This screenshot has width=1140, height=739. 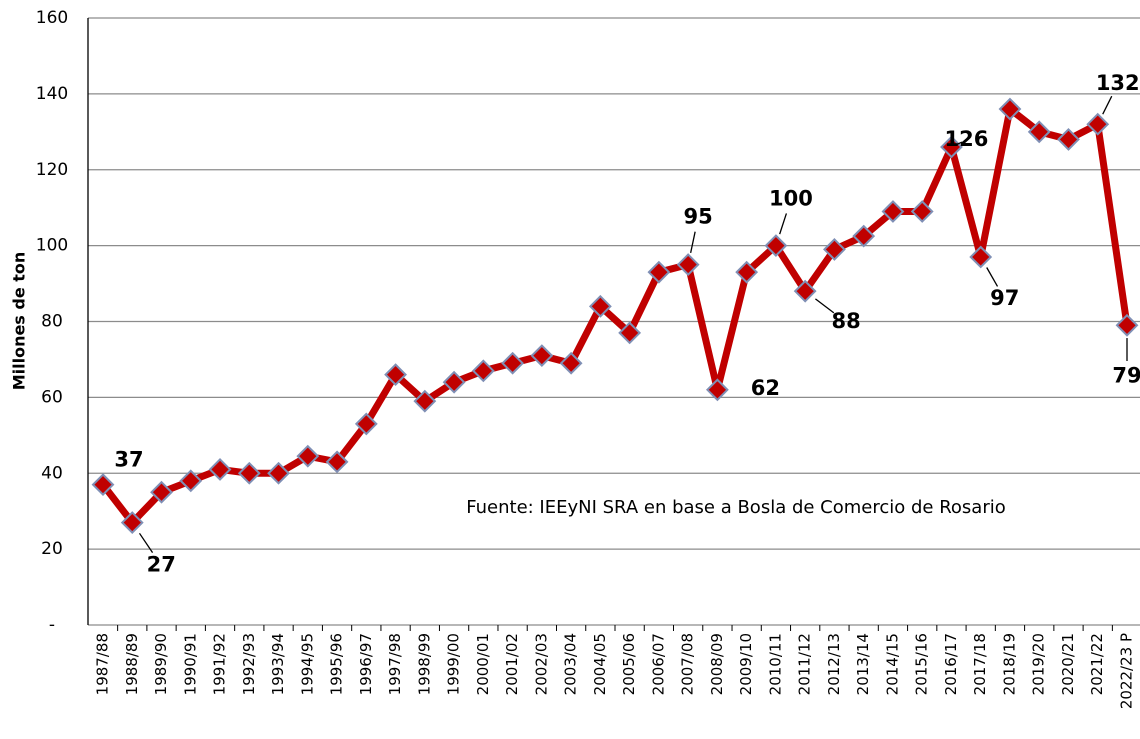 What do you see at coordinates (1126, 375) in the screenshot?
I see `value-label: 79` at bounding box center [1126, 375].